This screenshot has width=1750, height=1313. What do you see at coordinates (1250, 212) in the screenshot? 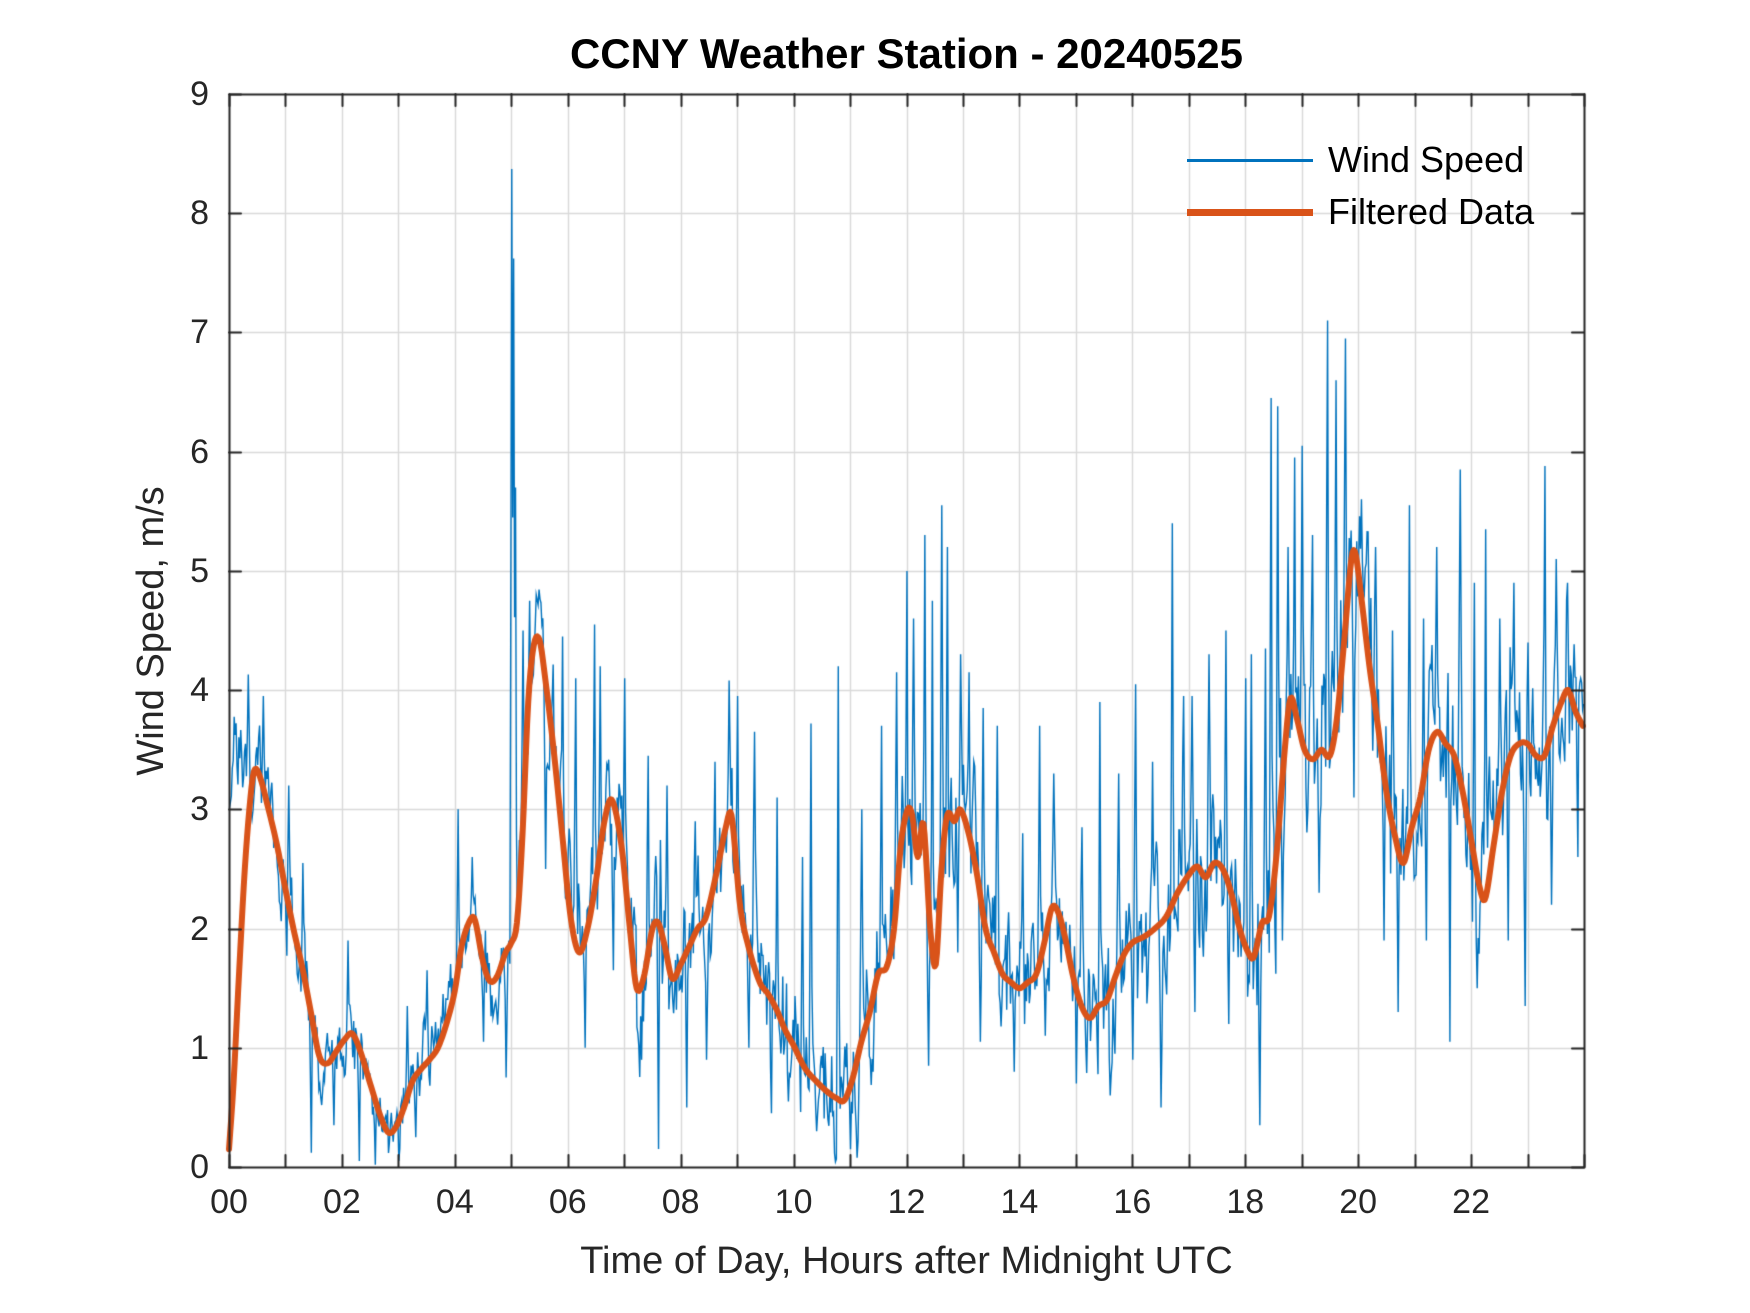
I see `filtered-data-line-sample` at bounding box center [1250, 212].